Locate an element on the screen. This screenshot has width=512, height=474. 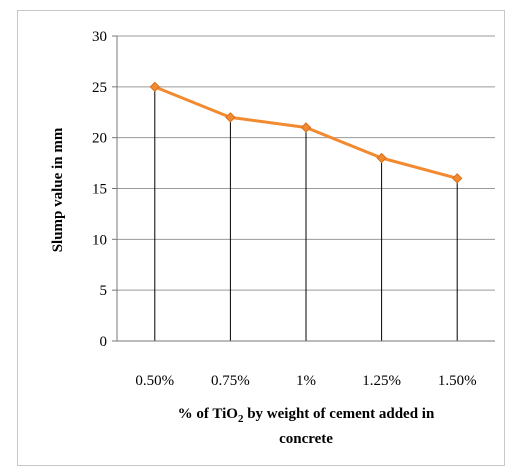
x-axis-title-prefix: % of TiO is located at coordinates (208, 414).